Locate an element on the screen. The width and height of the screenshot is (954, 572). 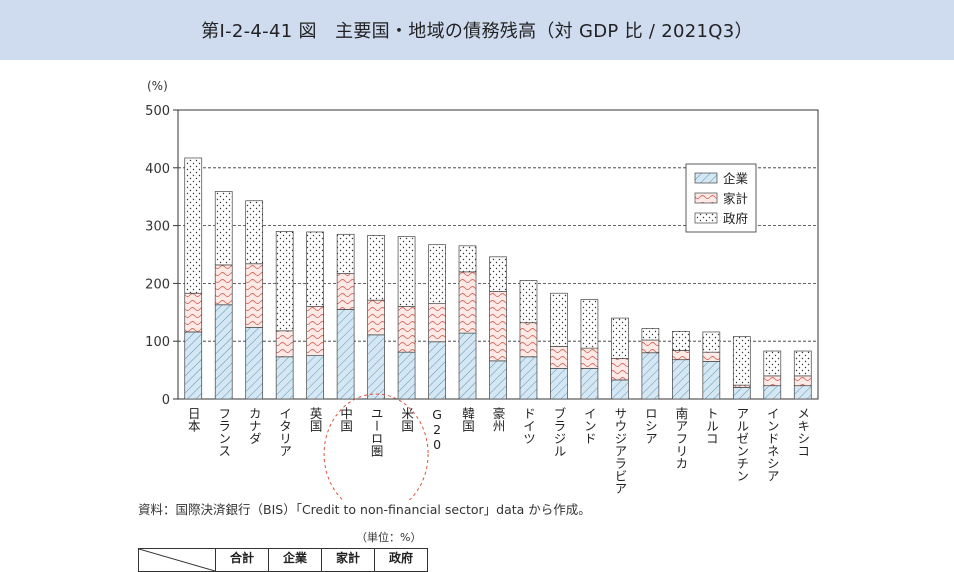
x-tick-label: カナダ is located at coordinates (254, 426).